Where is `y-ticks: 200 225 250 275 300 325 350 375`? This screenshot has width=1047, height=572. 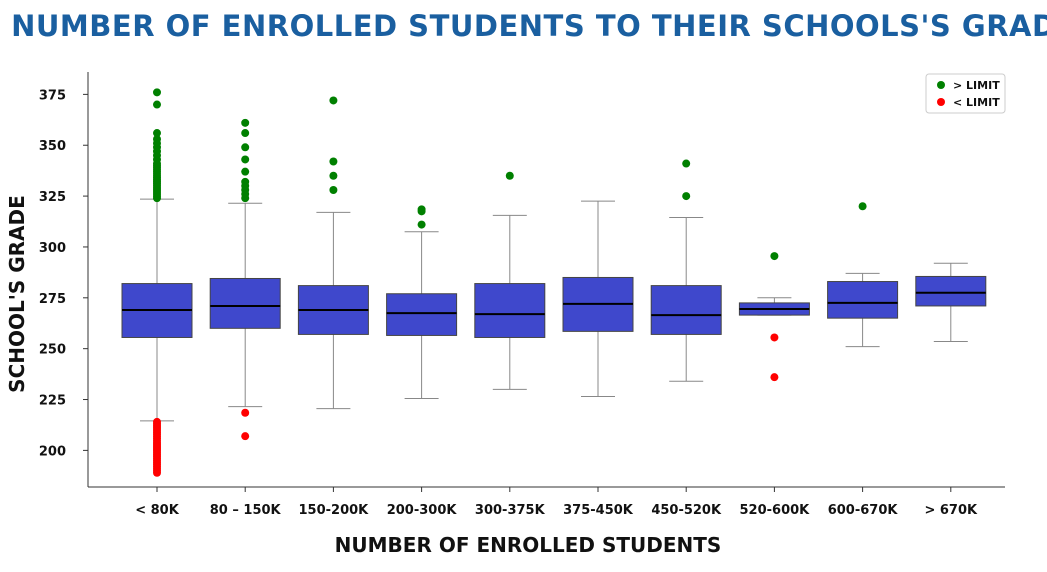 y-ticks: 200 225 250 275 300 325 350 375 is located at coordinates (63, 273).